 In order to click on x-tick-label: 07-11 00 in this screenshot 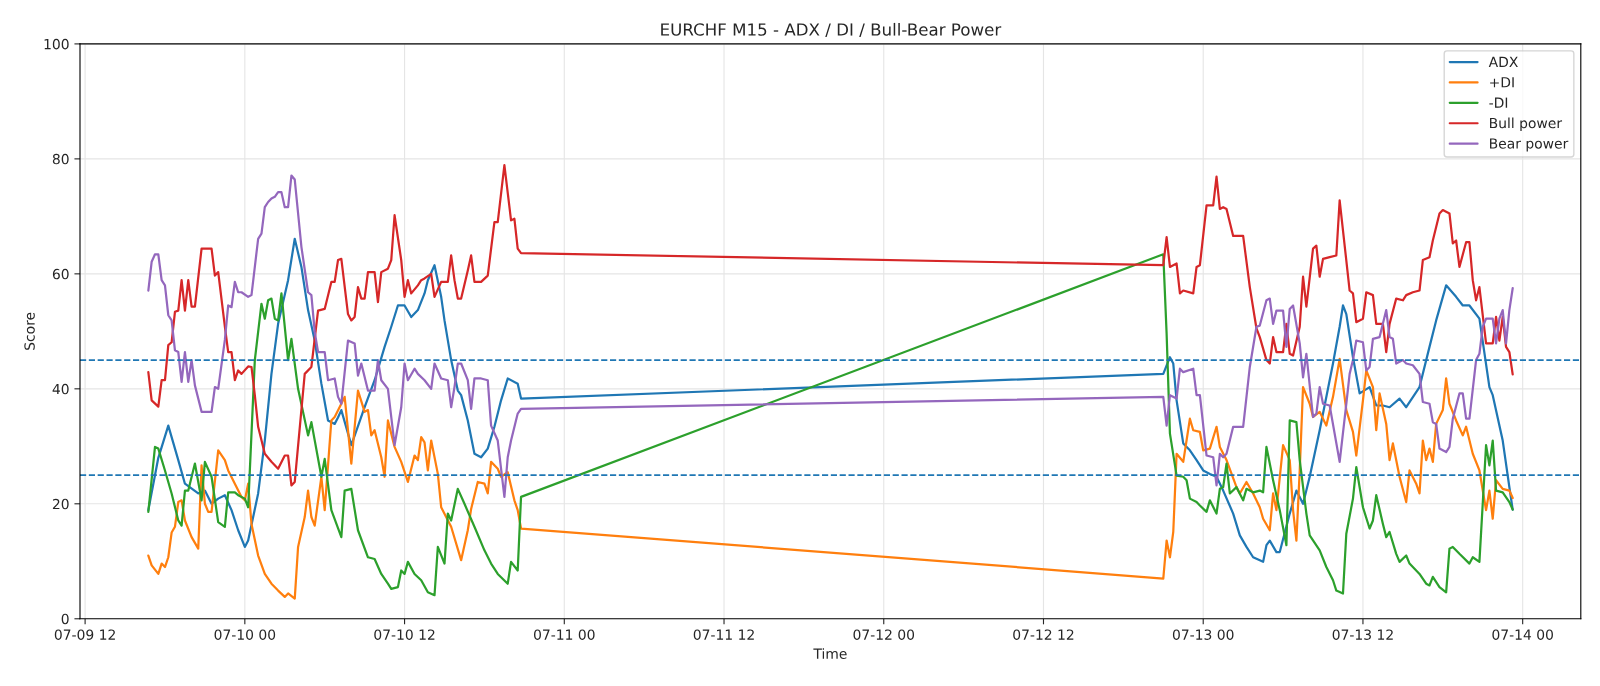, I will do `click(564, 634)`.